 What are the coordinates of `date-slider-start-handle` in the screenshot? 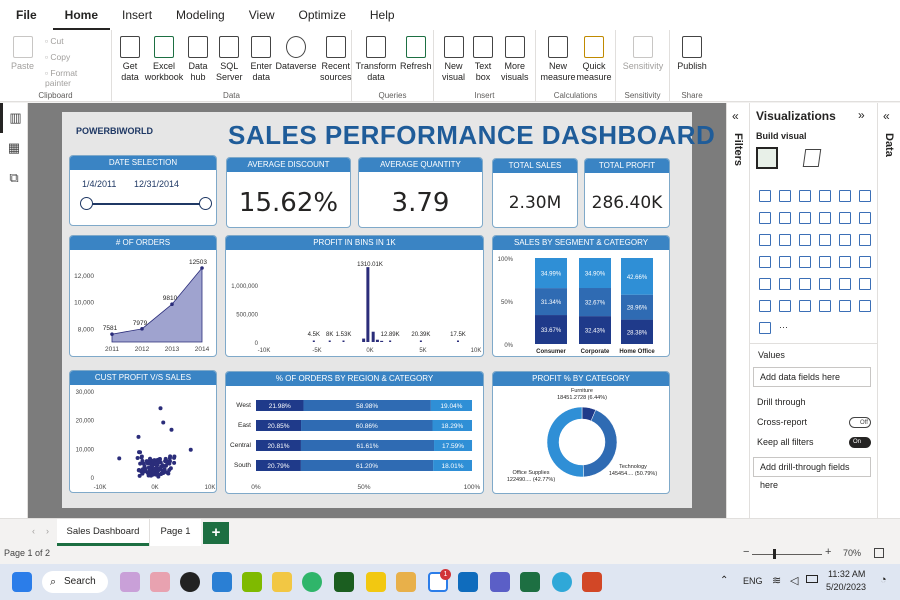 It's located at (86, 203).